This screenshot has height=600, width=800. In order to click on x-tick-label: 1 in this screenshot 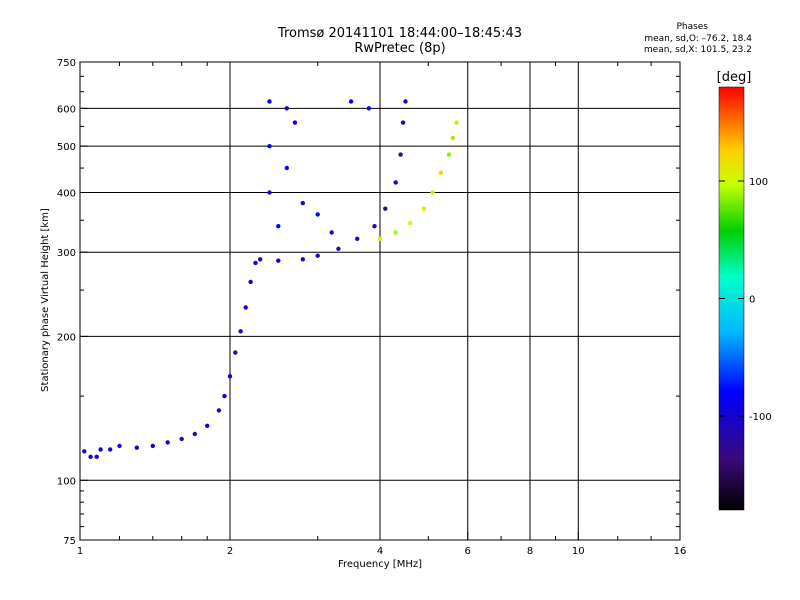, I will do `click(80, 551)`.